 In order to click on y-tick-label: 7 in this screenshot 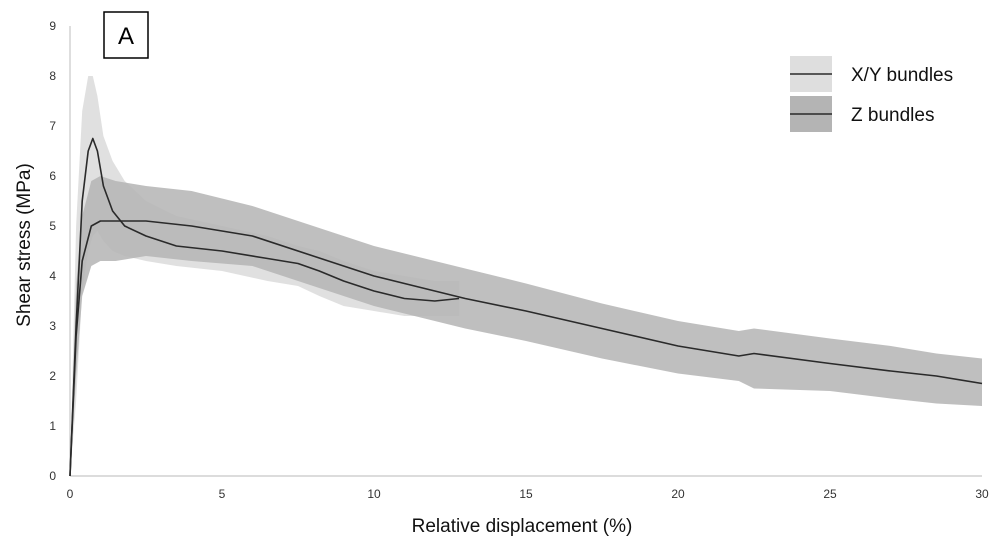, I will do `click(52, 126)`.